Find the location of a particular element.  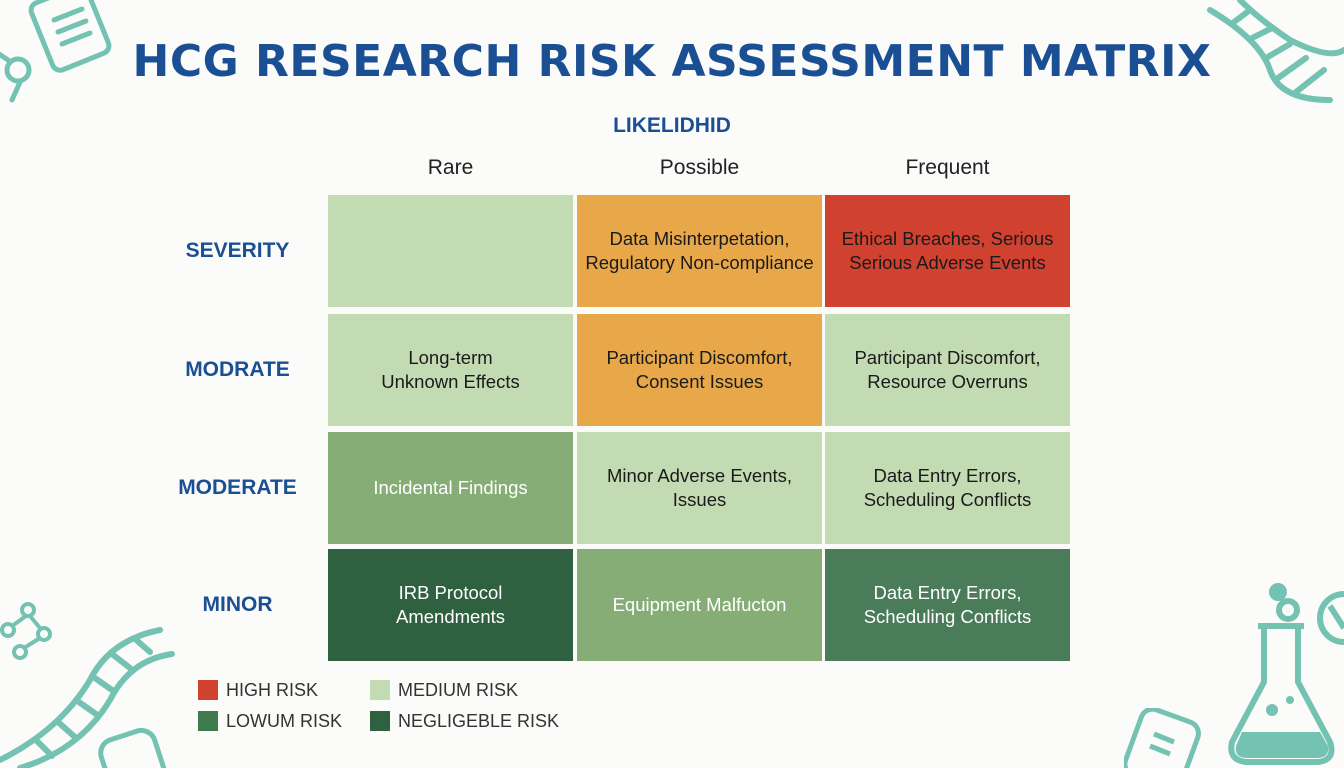

legend-item-high-risk: HIGH RISK is located at coordinates (258, 690).